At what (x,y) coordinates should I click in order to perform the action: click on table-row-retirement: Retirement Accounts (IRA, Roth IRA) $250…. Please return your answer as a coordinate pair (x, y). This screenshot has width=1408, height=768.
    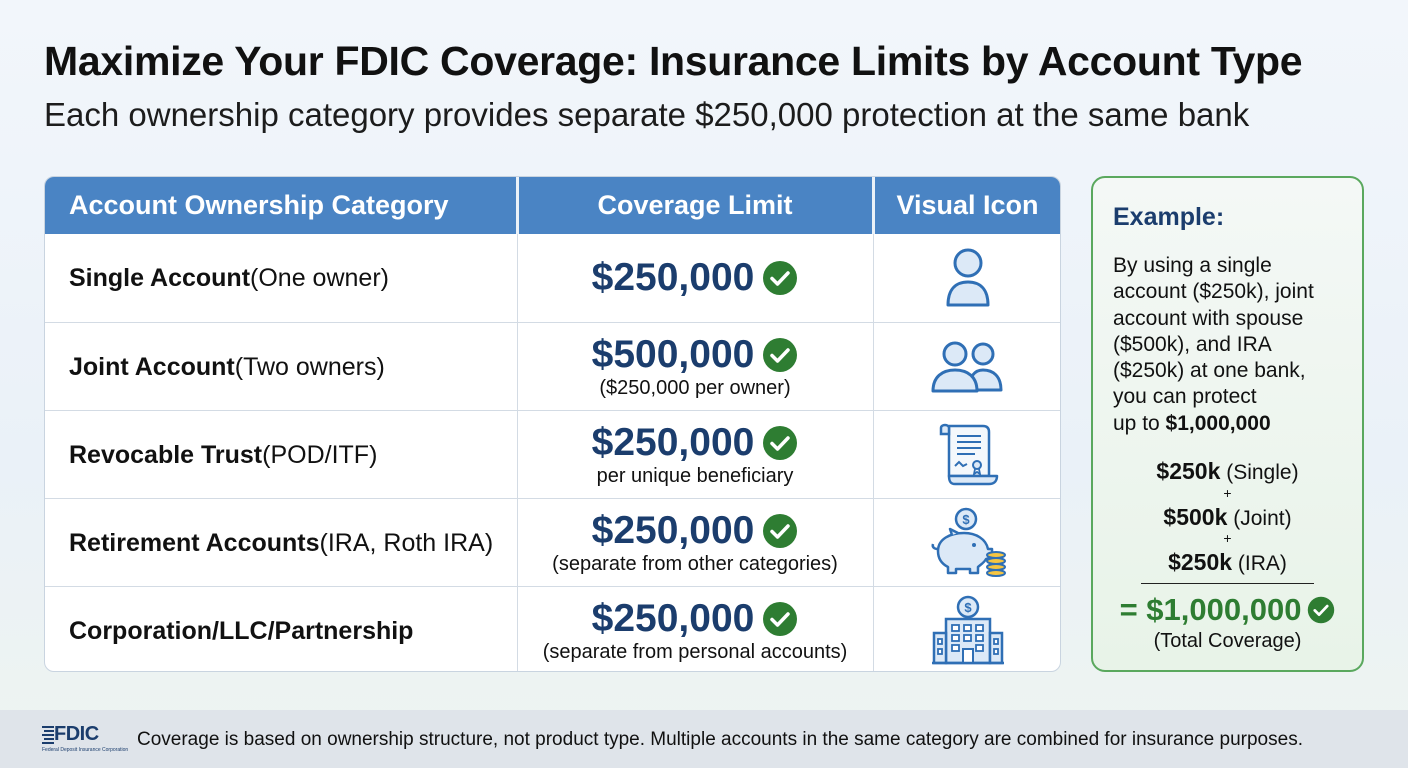
    Looking at the image, I should click on (552, 542).